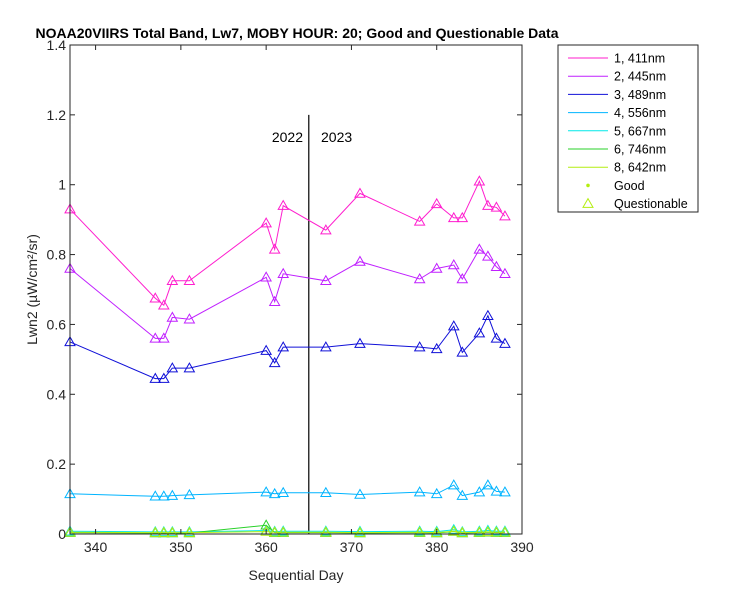  I want to click on y-axis-label: Lwn2 (µW/cm²/sr), so click(32, 289).